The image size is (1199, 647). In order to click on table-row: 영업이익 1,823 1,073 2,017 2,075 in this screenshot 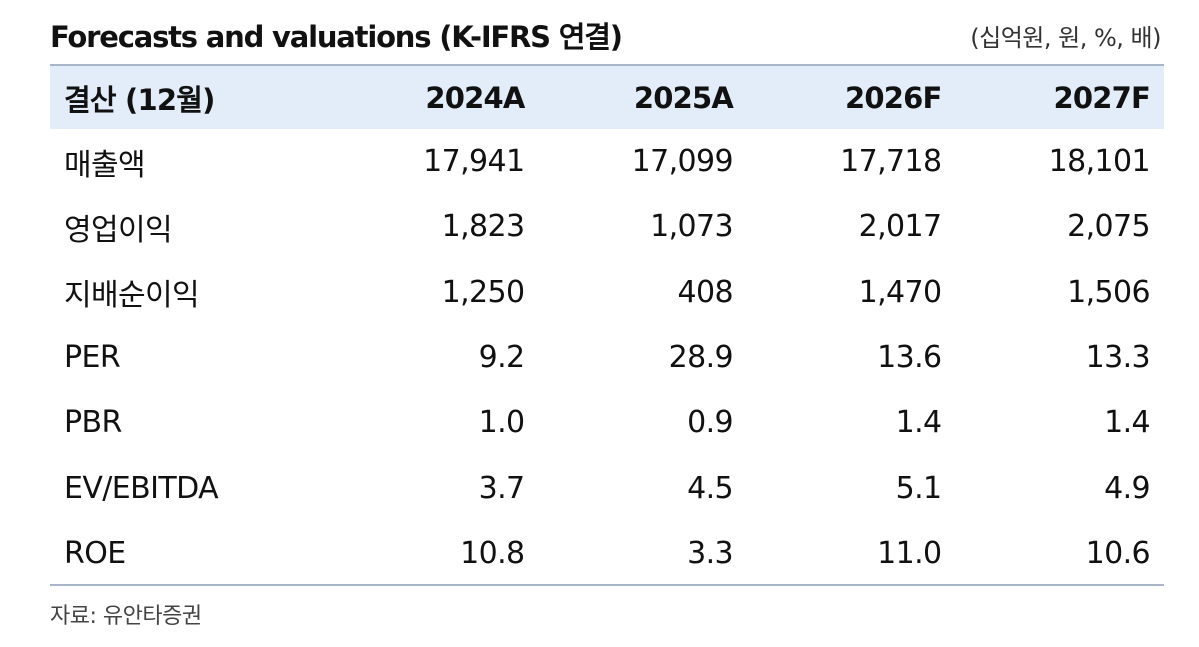, I will do `click(607, 226)`.